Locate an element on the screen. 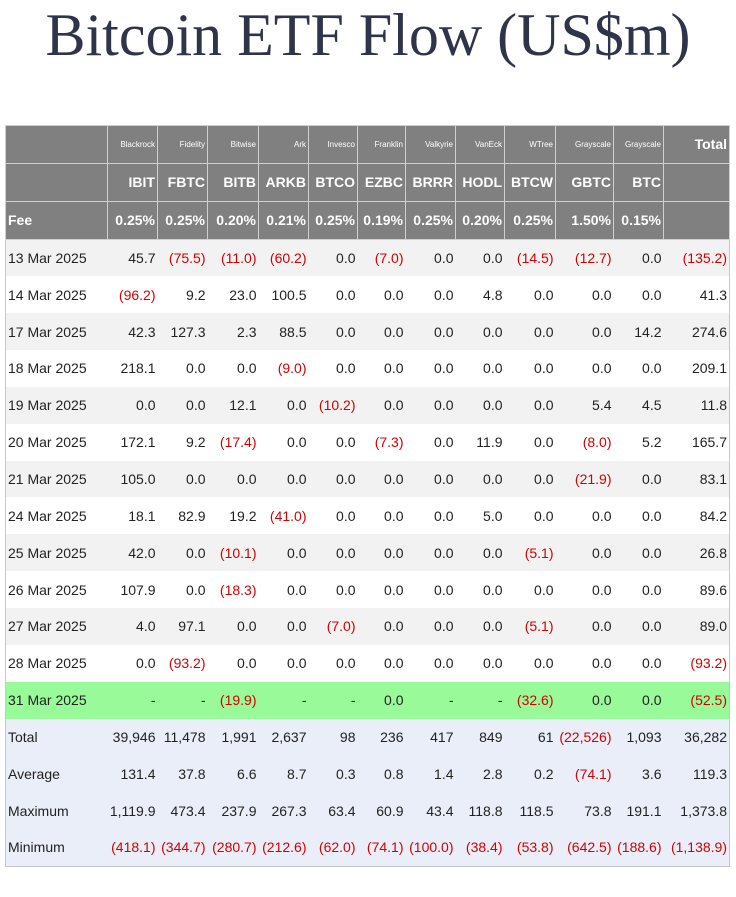  summary-cell: (74.1) is located at coordinates (584, 774).